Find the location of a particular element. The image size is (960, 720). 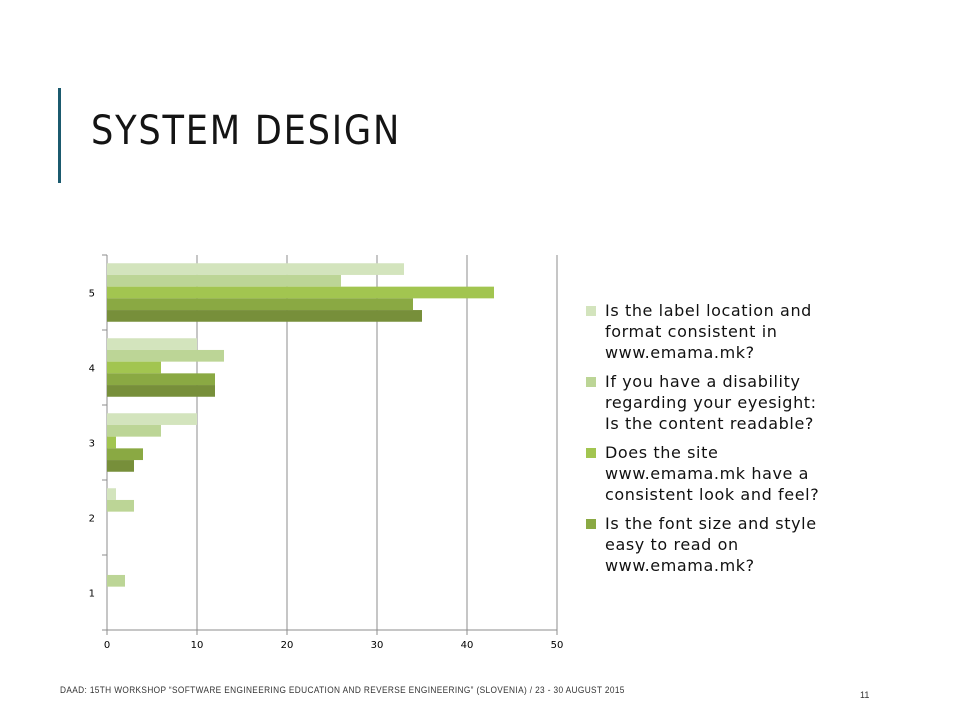

y-tick-label: 2 is located at coordinates (92, 519).